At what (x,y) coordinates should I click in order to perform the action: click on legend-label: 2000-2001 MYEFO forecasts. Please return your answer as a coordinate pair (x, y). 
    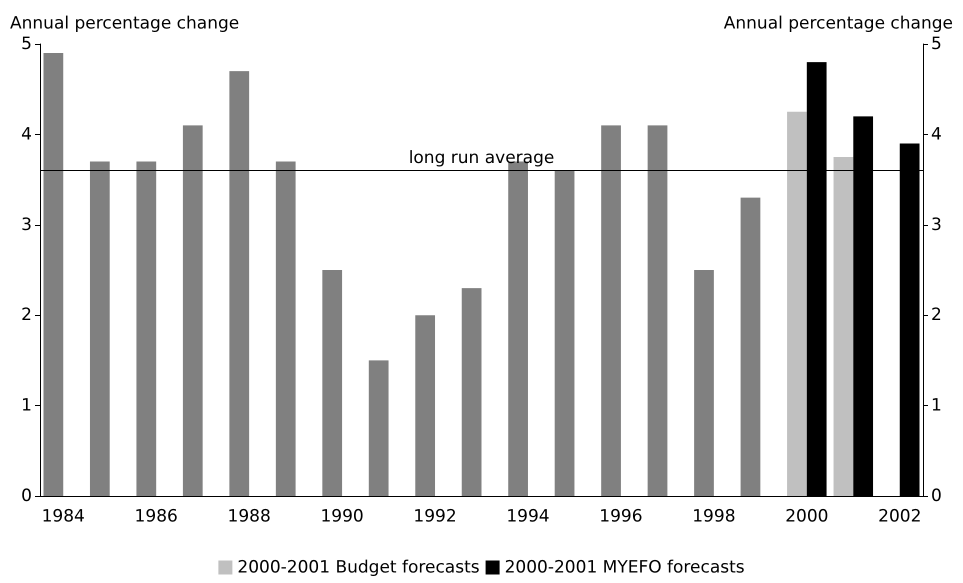
    Looking at the image, I should click on (624, 568).